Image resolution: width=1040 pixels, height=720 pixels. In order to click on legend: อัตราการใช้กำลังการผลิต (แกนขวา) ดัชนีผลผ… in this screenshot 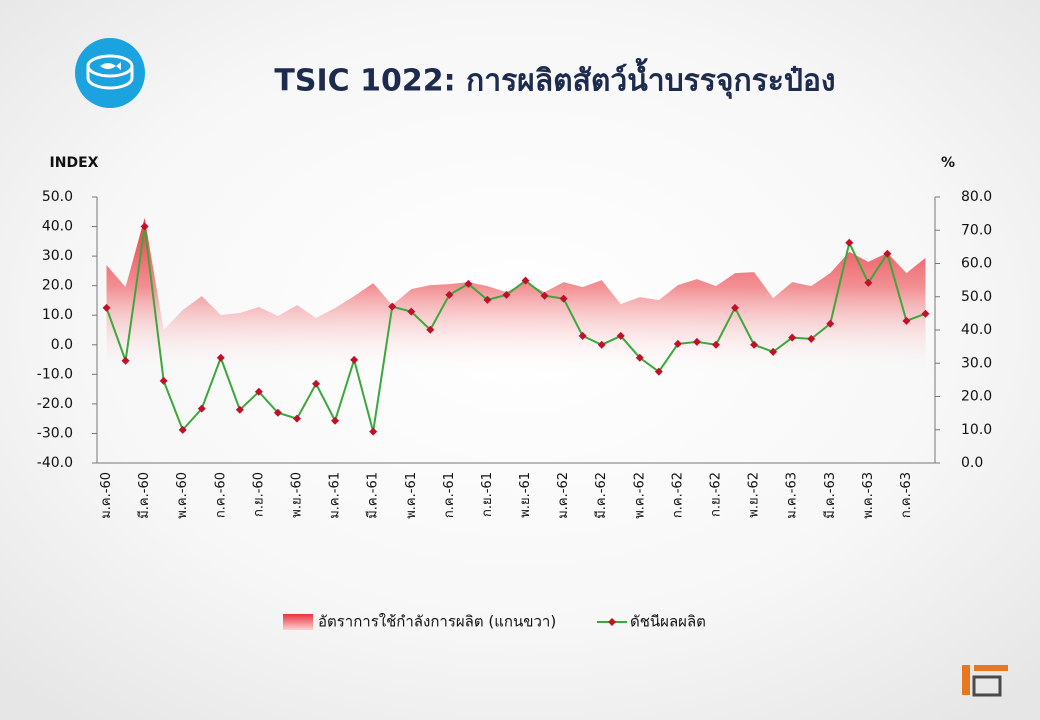, I will do `click(494, 622)`.